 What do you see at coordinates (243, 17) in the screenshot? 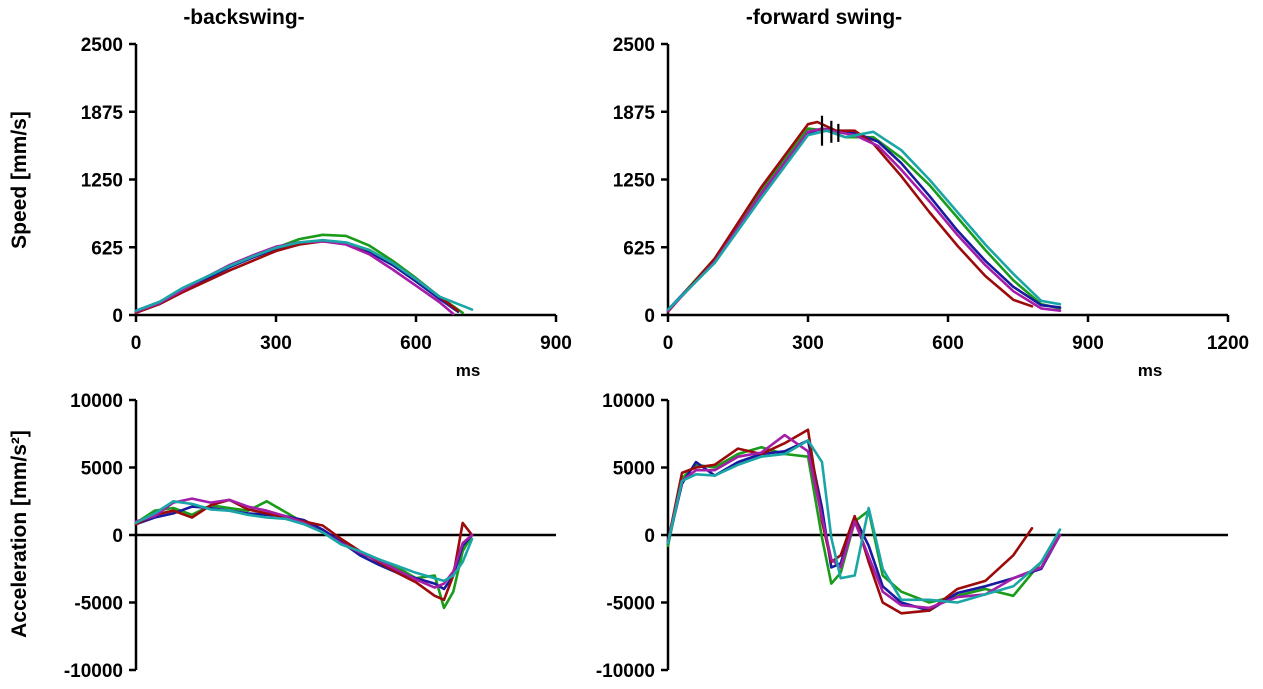
I see `panel-title-backswing: -backswing-` at bounding box center [243, 17].